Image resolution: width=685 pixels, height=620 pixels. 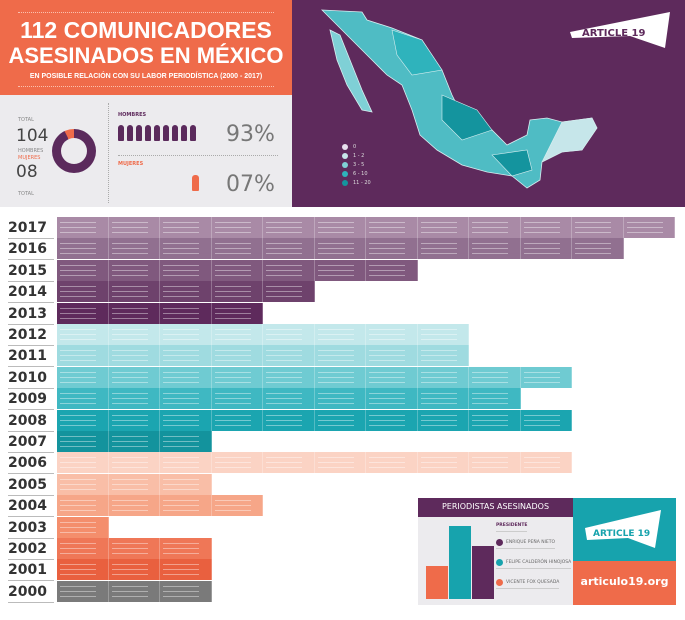 What do you see at coordinates (539, 562) in the screenshot?
I see `president-name: FELIPE CALDERÓN HINOJOSA` at bounding box center [539, 562].